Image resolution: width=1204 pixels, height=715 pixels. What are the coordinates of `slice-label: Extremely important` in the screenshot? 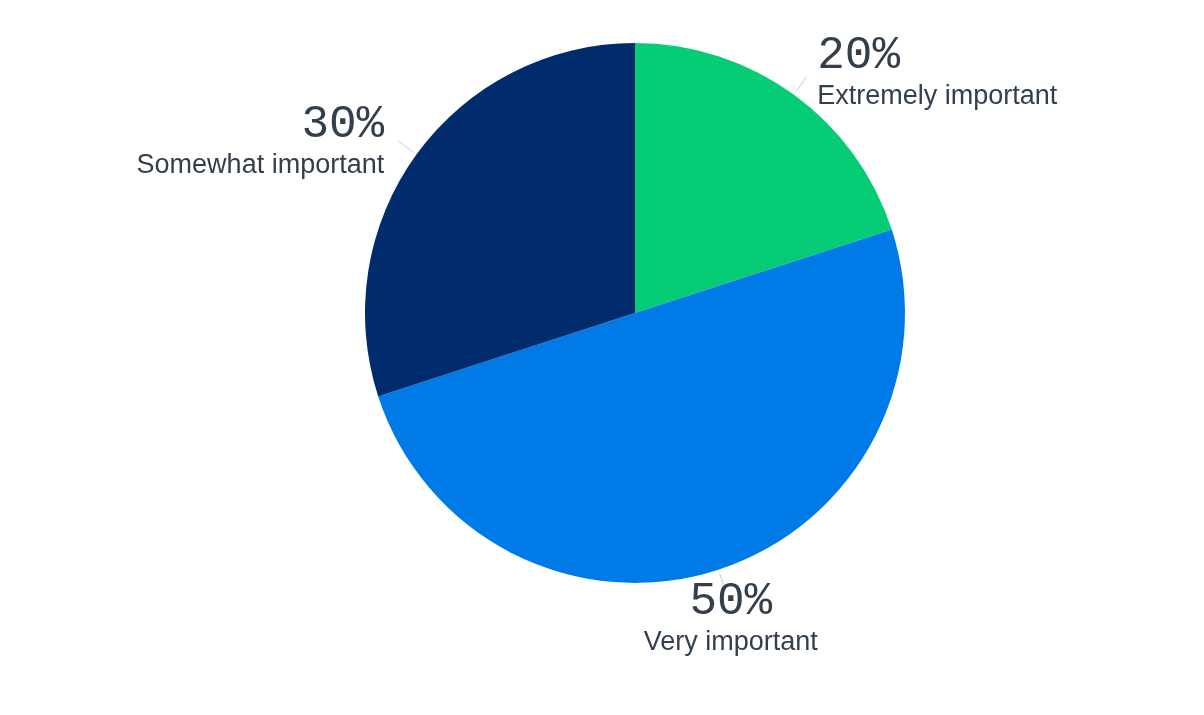 It's located at (937, 95).